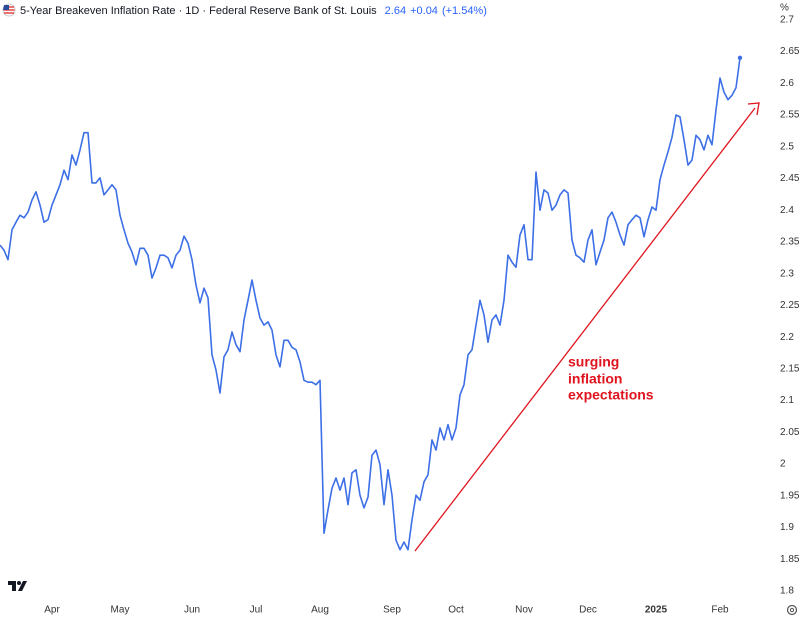  I want to click on tradingview-logo, so click(17, 586).